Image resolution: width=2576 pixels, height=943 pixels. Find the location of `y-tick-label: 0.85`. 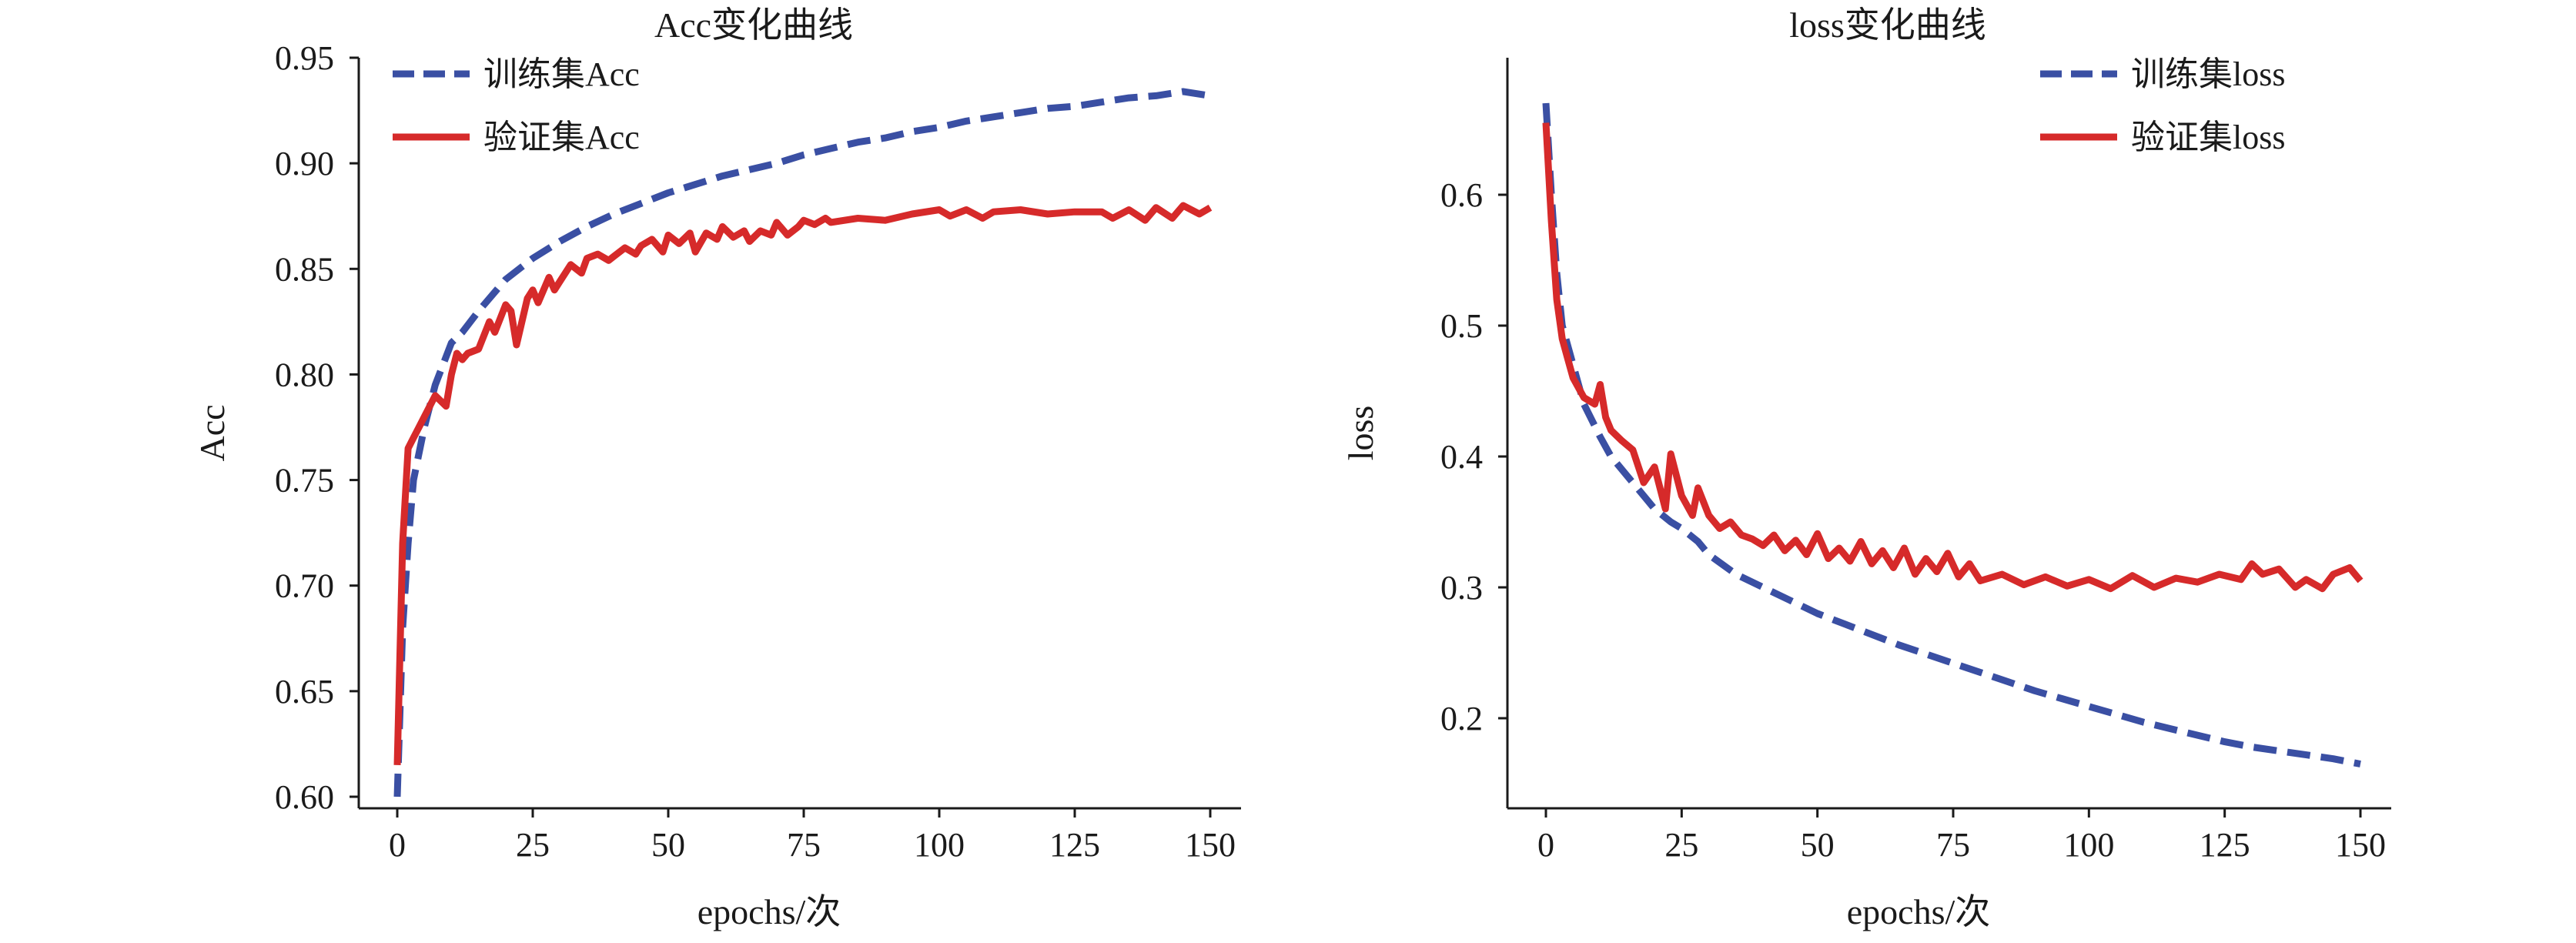

y-tick-label: 0.85 is located at coordinates (305, 269).